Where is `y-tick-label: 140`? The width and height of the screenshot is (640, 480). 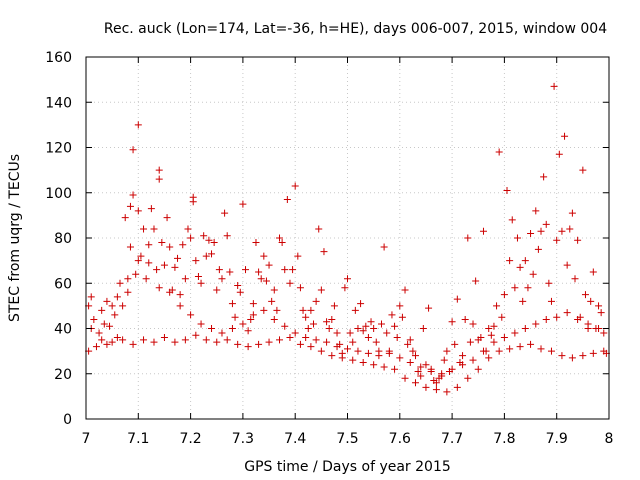 y-tick-label: 140 is located at coordinates (58, 103).